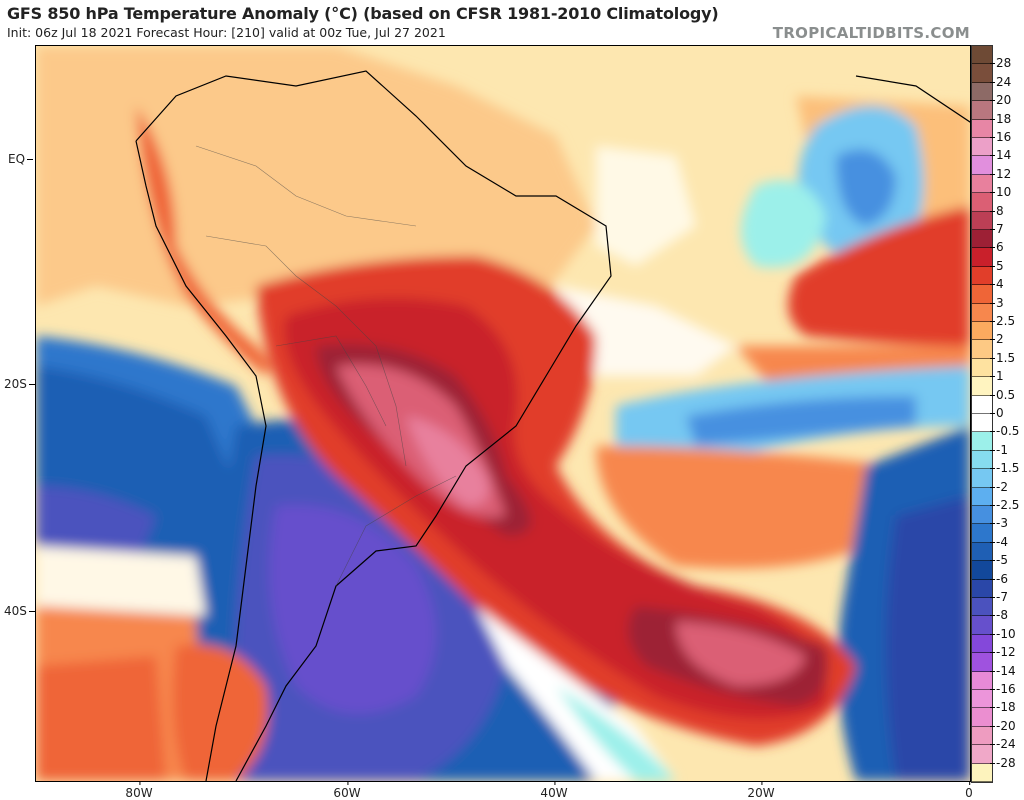  I want to click on y-tick-eq: EQ, so click(21, 159).